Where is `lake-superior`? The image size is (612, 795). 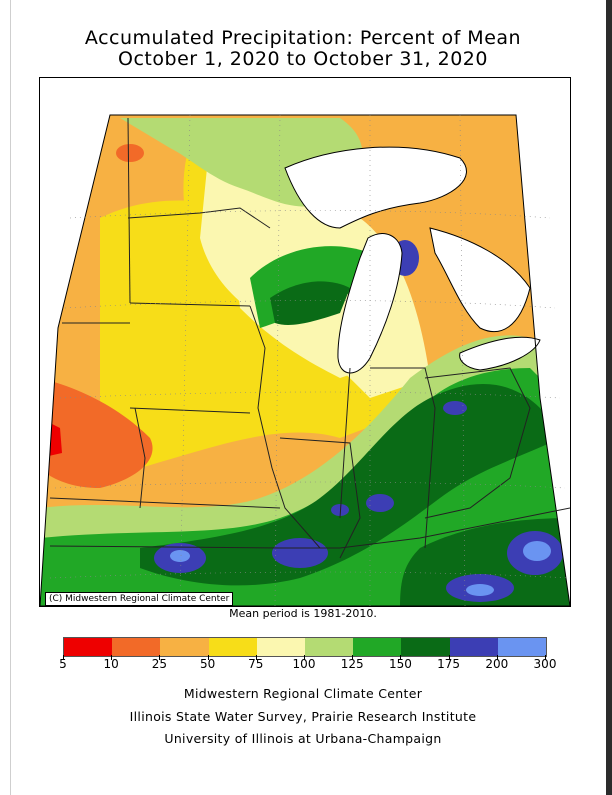 lake-superior is located at coordinates (375, 187).